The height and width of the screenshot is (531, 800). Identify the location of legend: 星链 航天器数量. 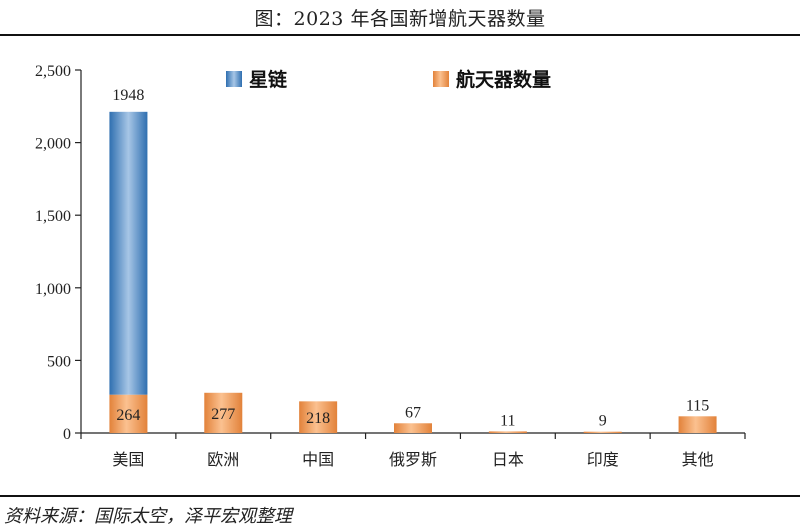
(388, 79).